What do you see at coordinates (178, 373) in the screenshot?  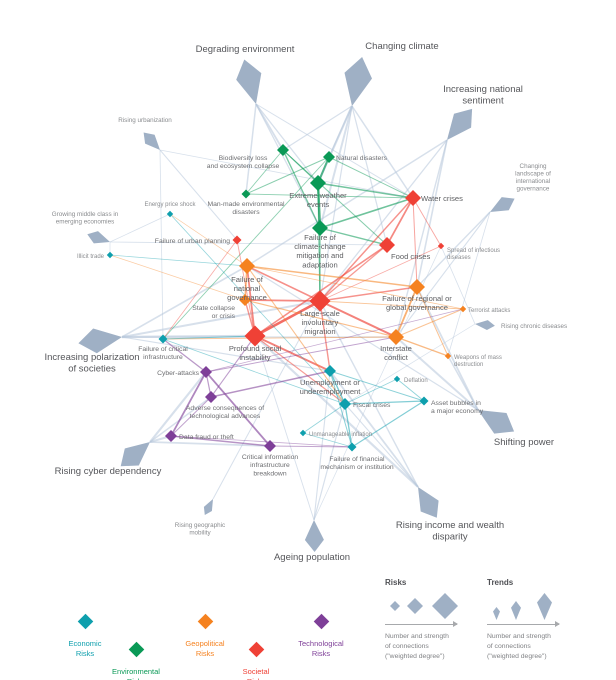 I see `risk-label-cyber_attacks: Cyber-attacks` at bounding box center [178, 373].